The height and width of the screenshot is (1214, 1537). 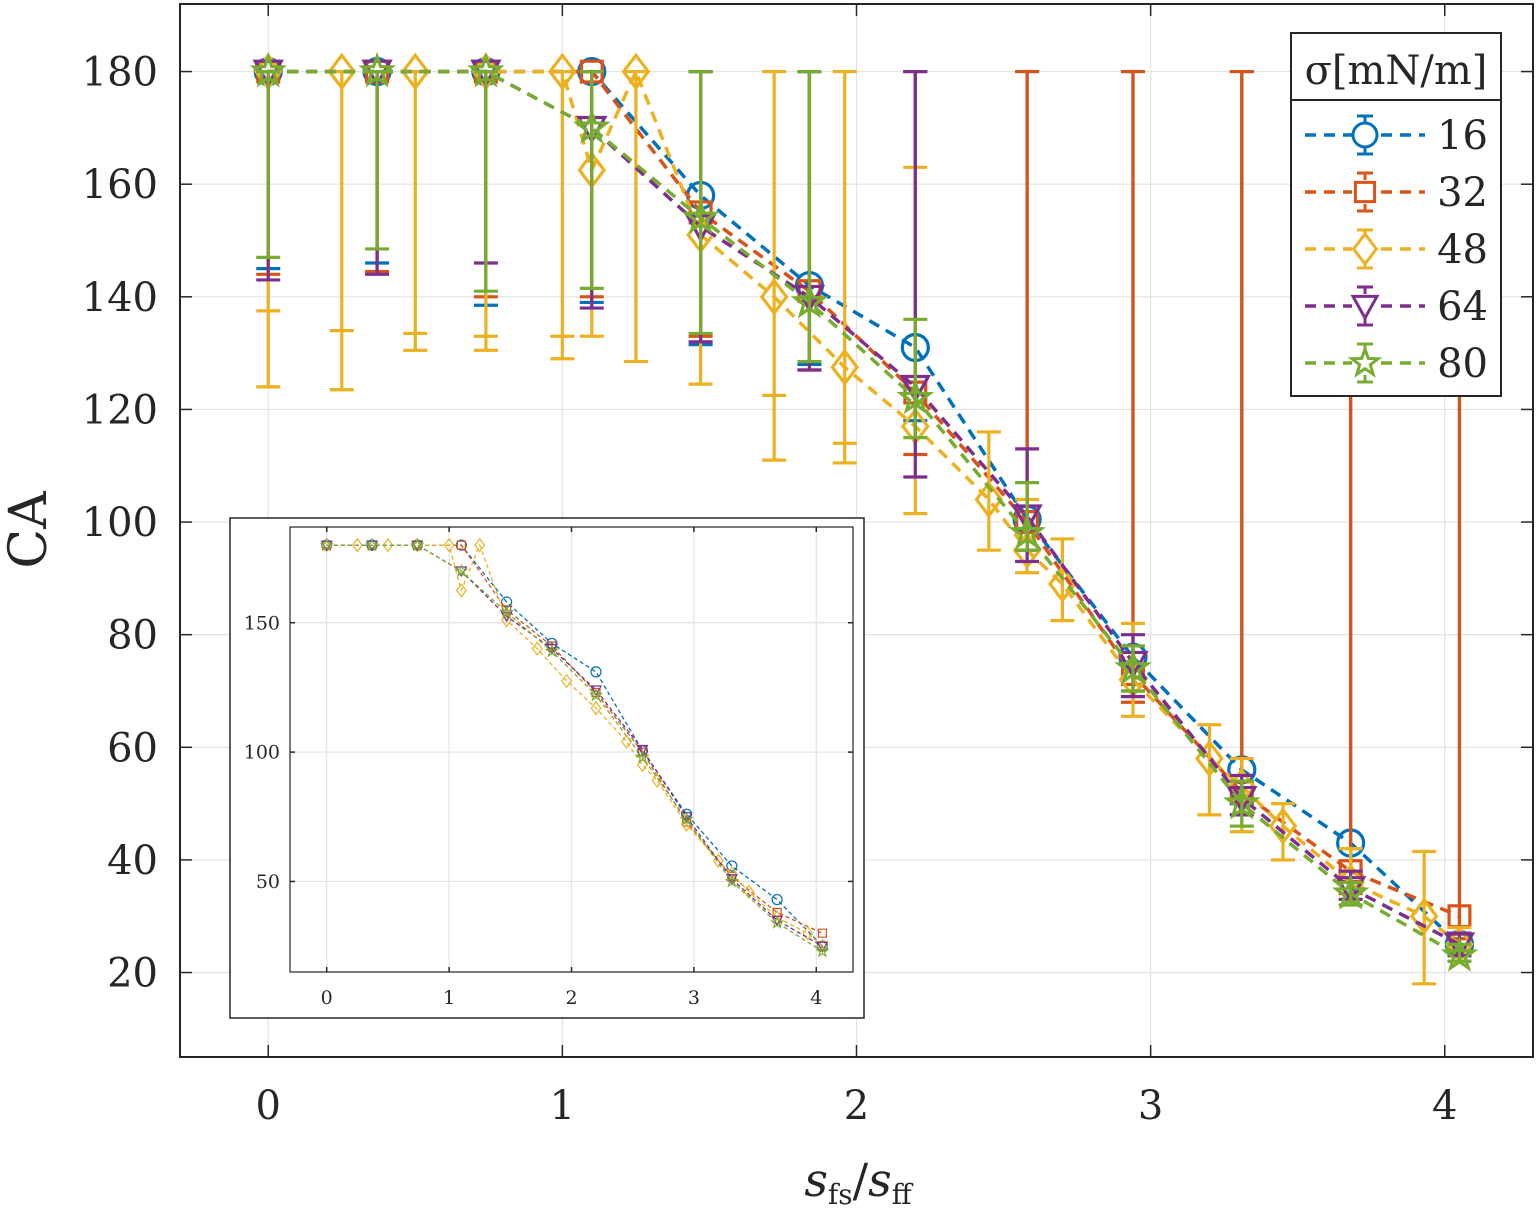 I want to click on legend-box, so click(x=1396, y=214).